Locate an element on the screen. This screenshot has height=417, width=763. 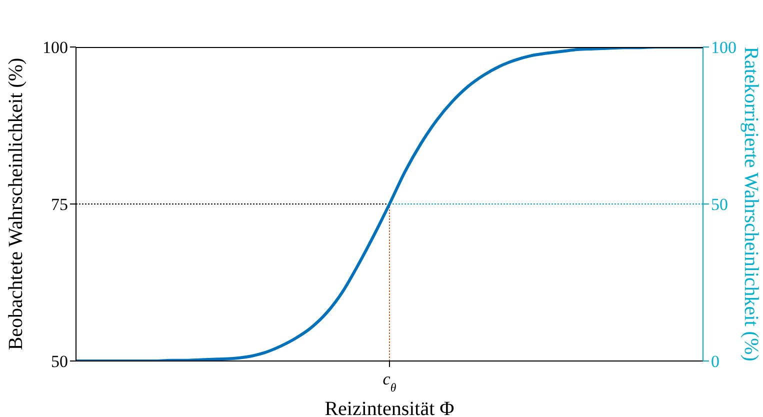
y2-tick-label: 0 is located at coordinates (715, 362).